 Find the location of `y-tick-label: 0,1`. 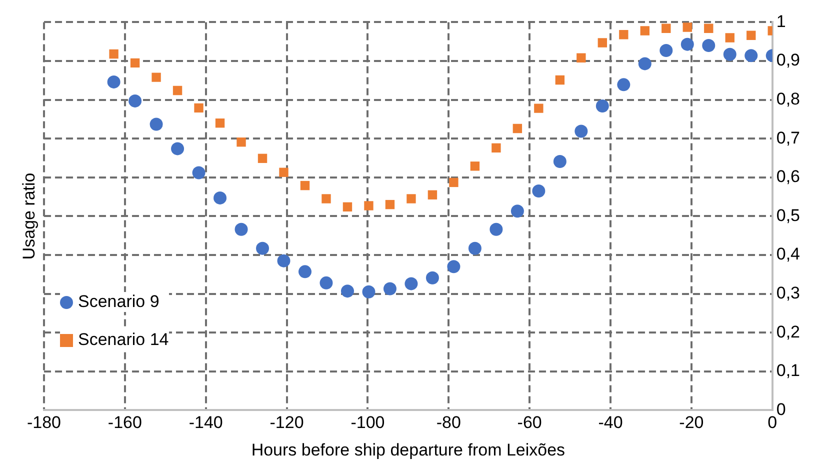

y-tick-label: 0,1 is located at coordinates (788, 370).